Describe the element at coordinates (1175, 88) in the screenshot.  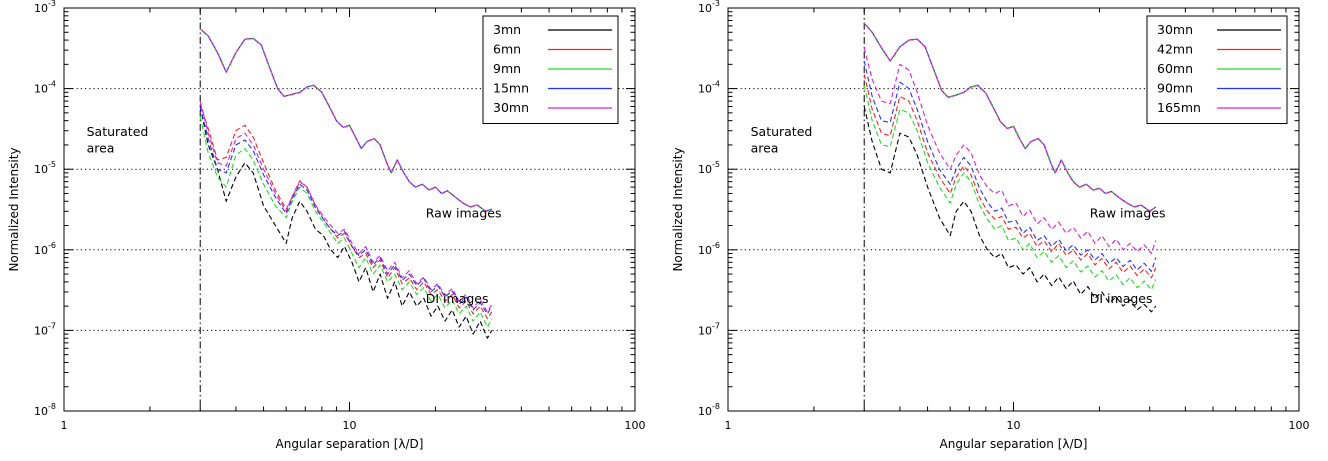
I see `legend-label: 90mn` at that location.